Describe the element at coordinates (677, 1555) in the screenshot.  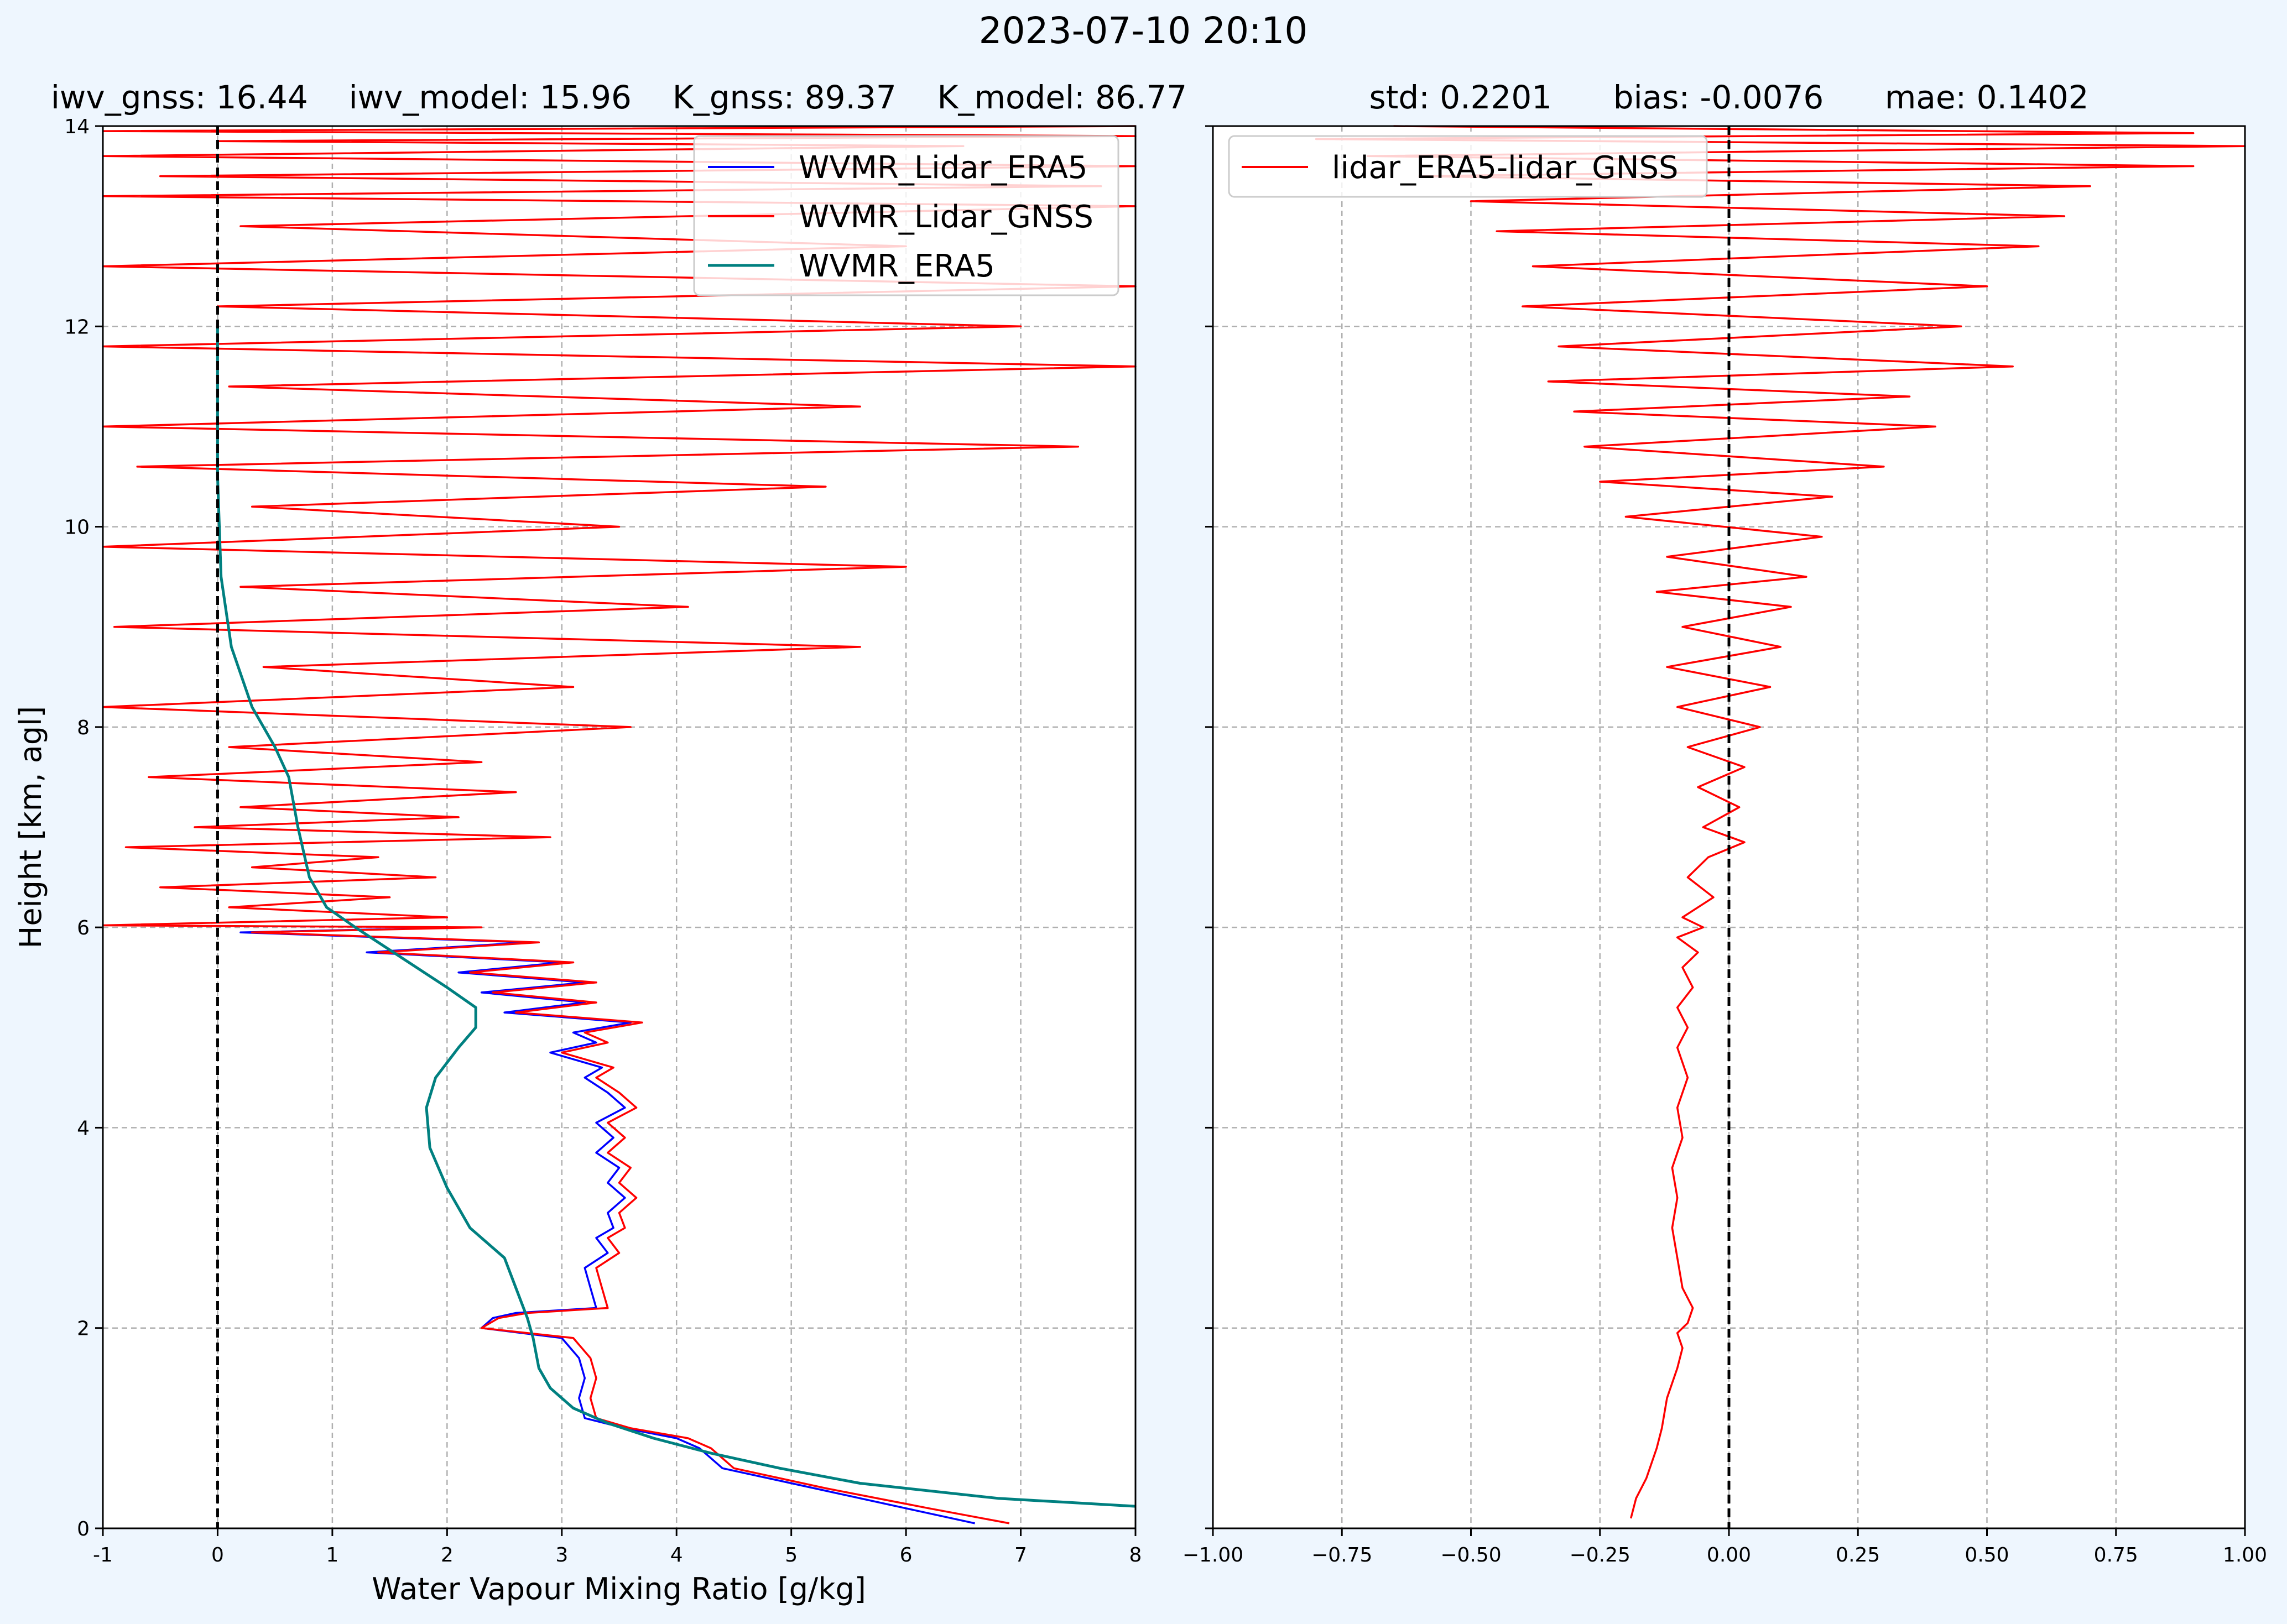
I see `x-tick-label: 4` at that location.